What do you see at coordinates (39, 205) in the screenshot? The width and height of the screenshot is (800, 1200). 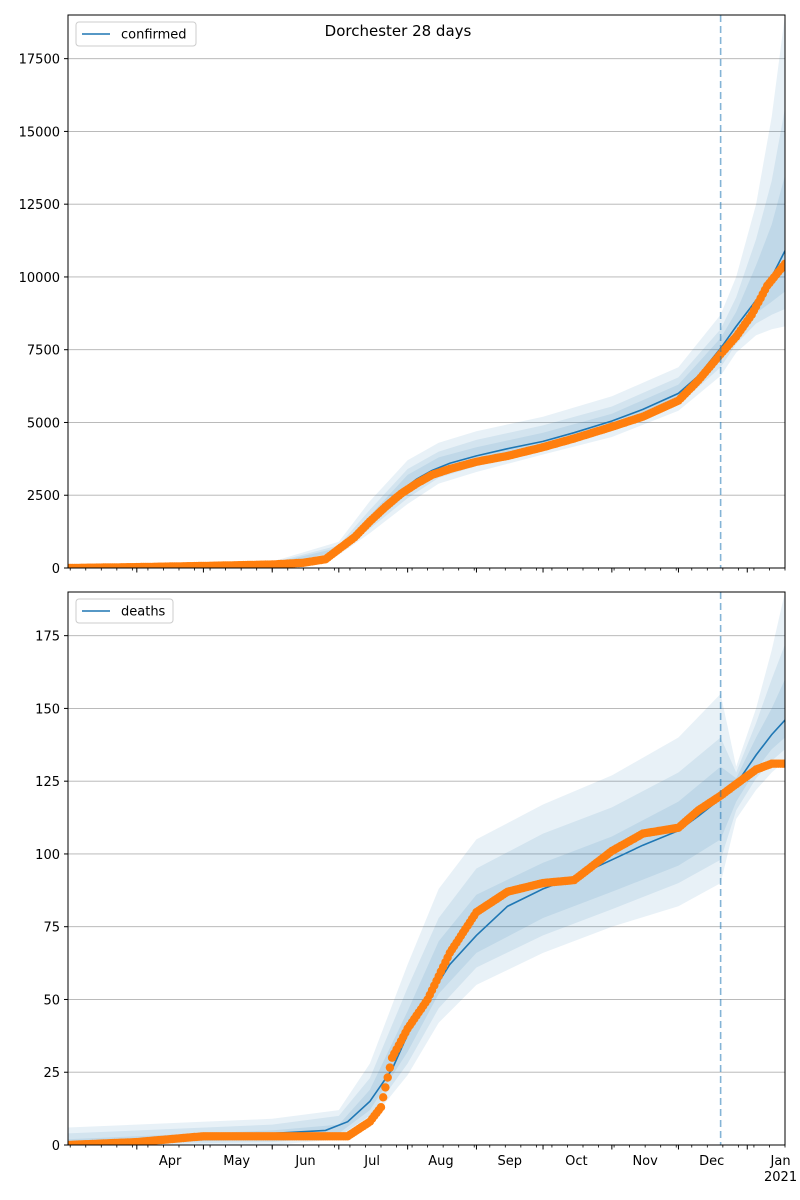 I see `y-tick-label: 12500` at bounding box center [39, 205].